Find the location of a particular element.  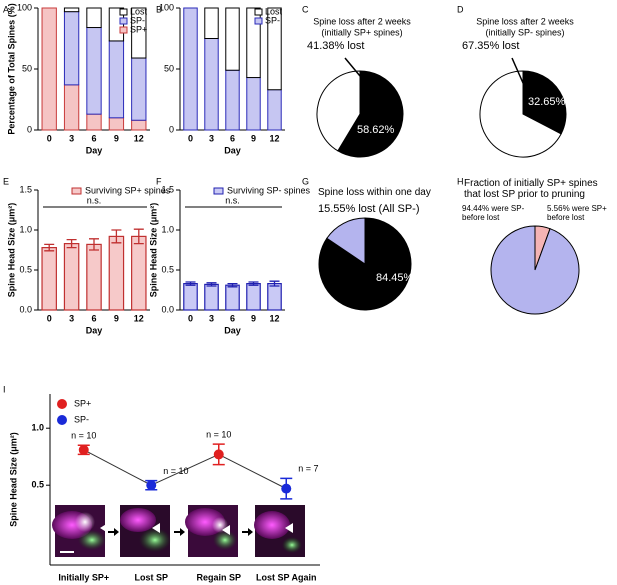

pie-label: 84.45% is located at coordinates (395, 278).